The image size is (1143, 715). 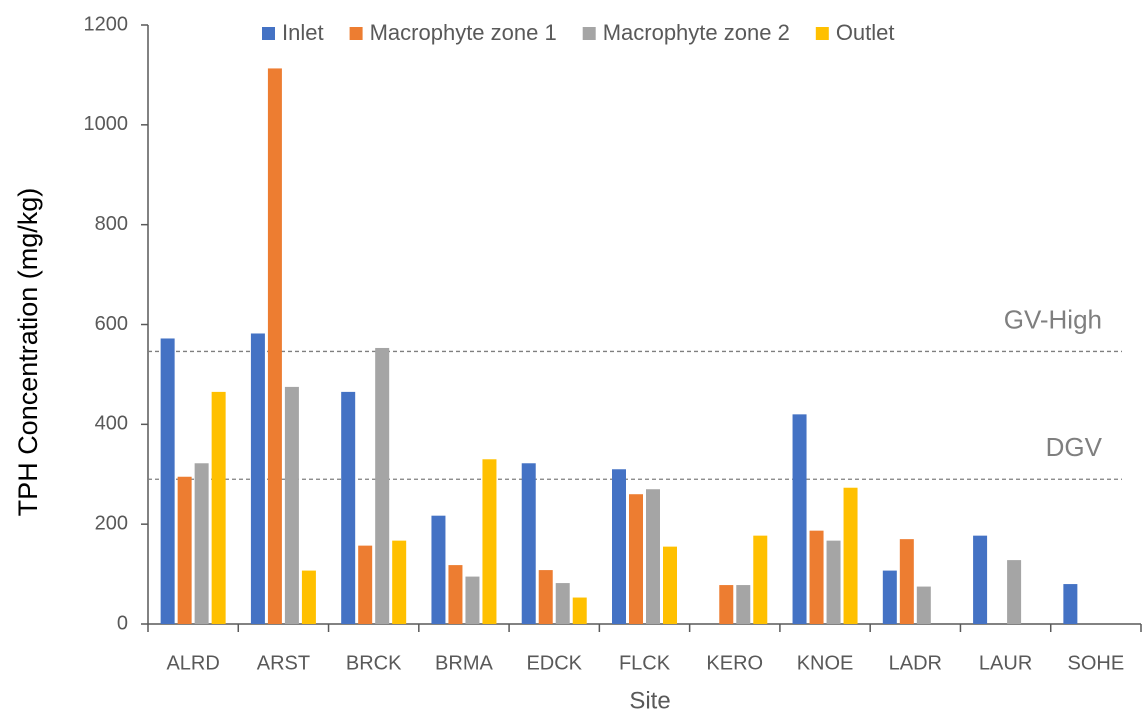 I want to click on legend-label: Outlet, so click(x=865, y=32).